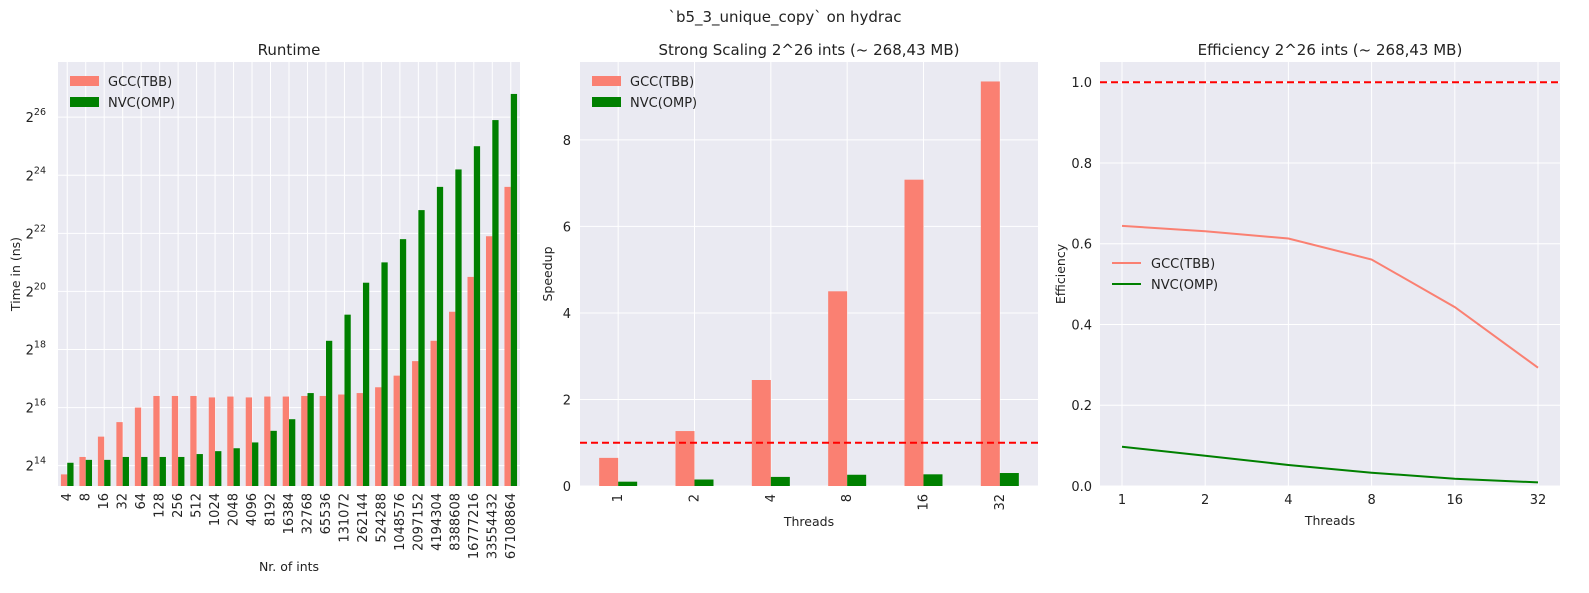 Image resolution: width=1589 pixels, height=593 pixels. I want to click on y-tick-label: 8, so click(567, 141).